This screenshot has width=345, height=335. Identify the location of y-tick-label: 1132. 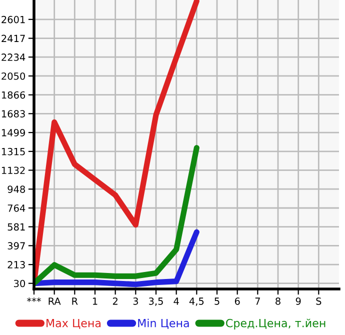
(13, 170).